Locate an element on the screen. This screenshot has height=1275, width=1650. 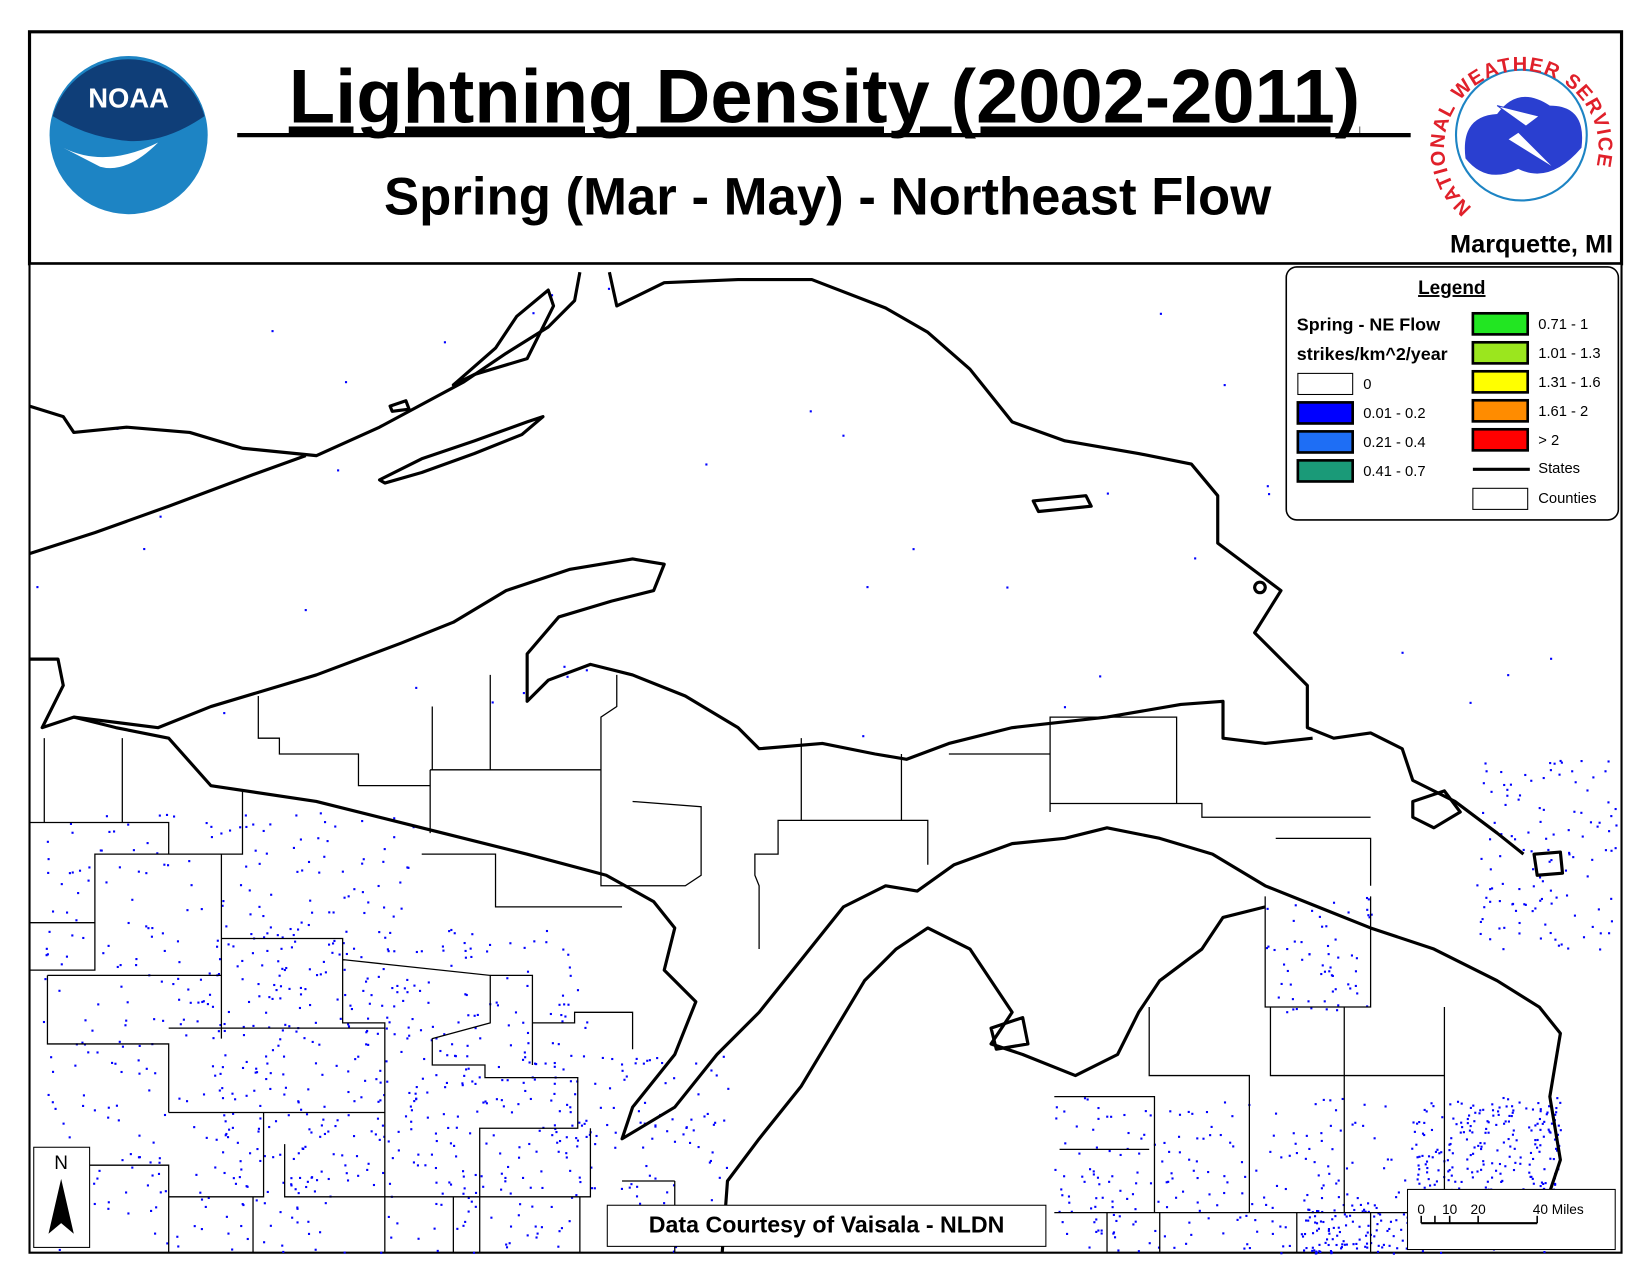
legend-swatch is located at coordinates (1500, 352).